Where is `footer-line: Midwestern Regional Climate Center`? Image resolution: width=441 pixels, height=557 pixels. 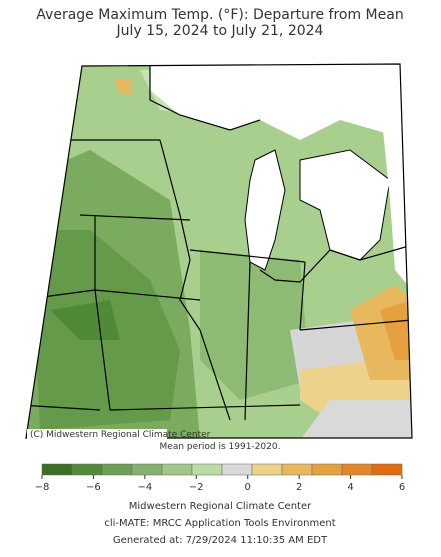
footer-line: Midwestern Regional Climate Center is located at coordinates (220, 506).